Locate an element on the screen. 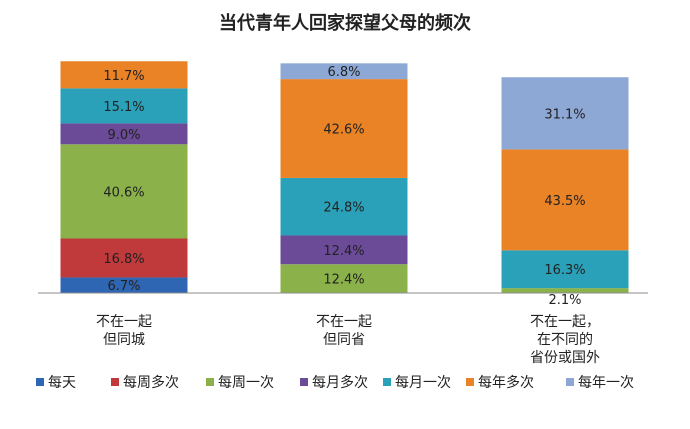  legend-label: 每年多次 is located at coordinates (506, 382).